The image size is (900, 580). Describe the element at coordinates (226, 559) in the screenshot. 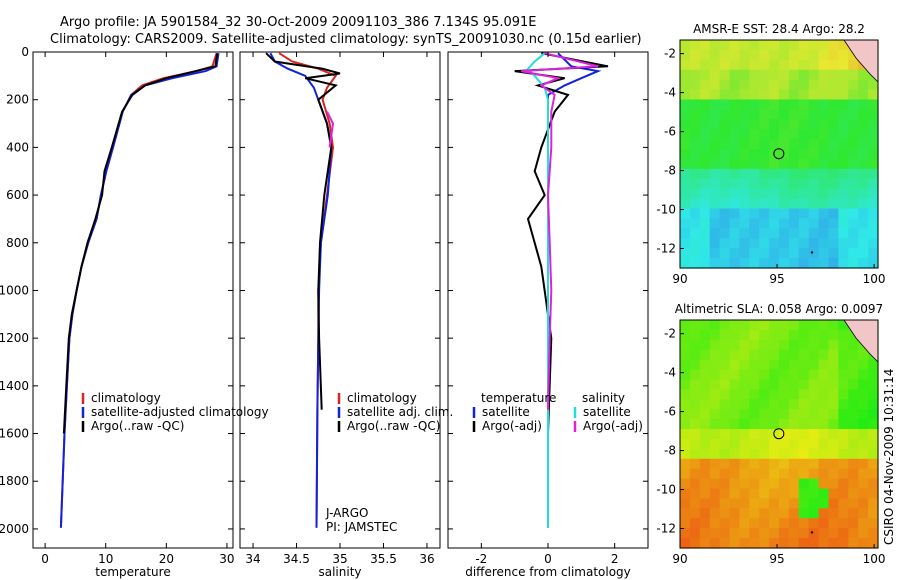

I see `x-tick-label: 30` at that location.